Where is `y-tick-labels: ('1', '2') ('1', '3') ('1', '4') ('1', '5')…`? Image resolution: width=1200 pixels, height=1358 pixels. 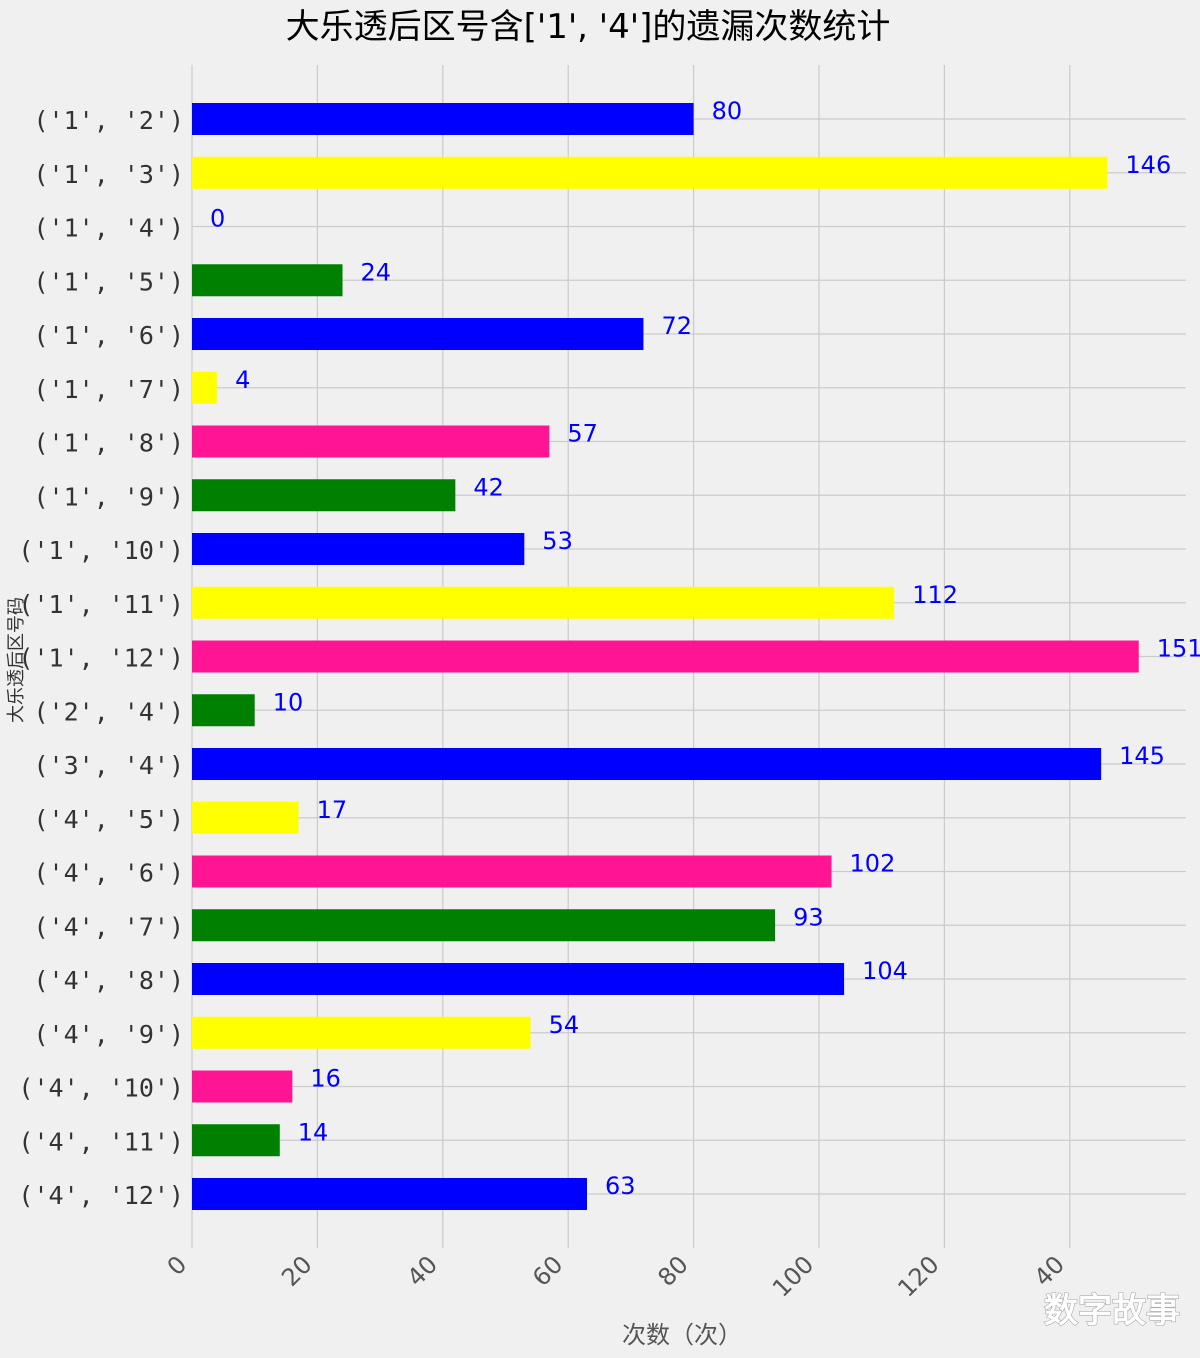
y-tick-labels: ('1', '2') ('1', '3') ('1', '4') ('1', '5')… is located at coordinates (101, 658).